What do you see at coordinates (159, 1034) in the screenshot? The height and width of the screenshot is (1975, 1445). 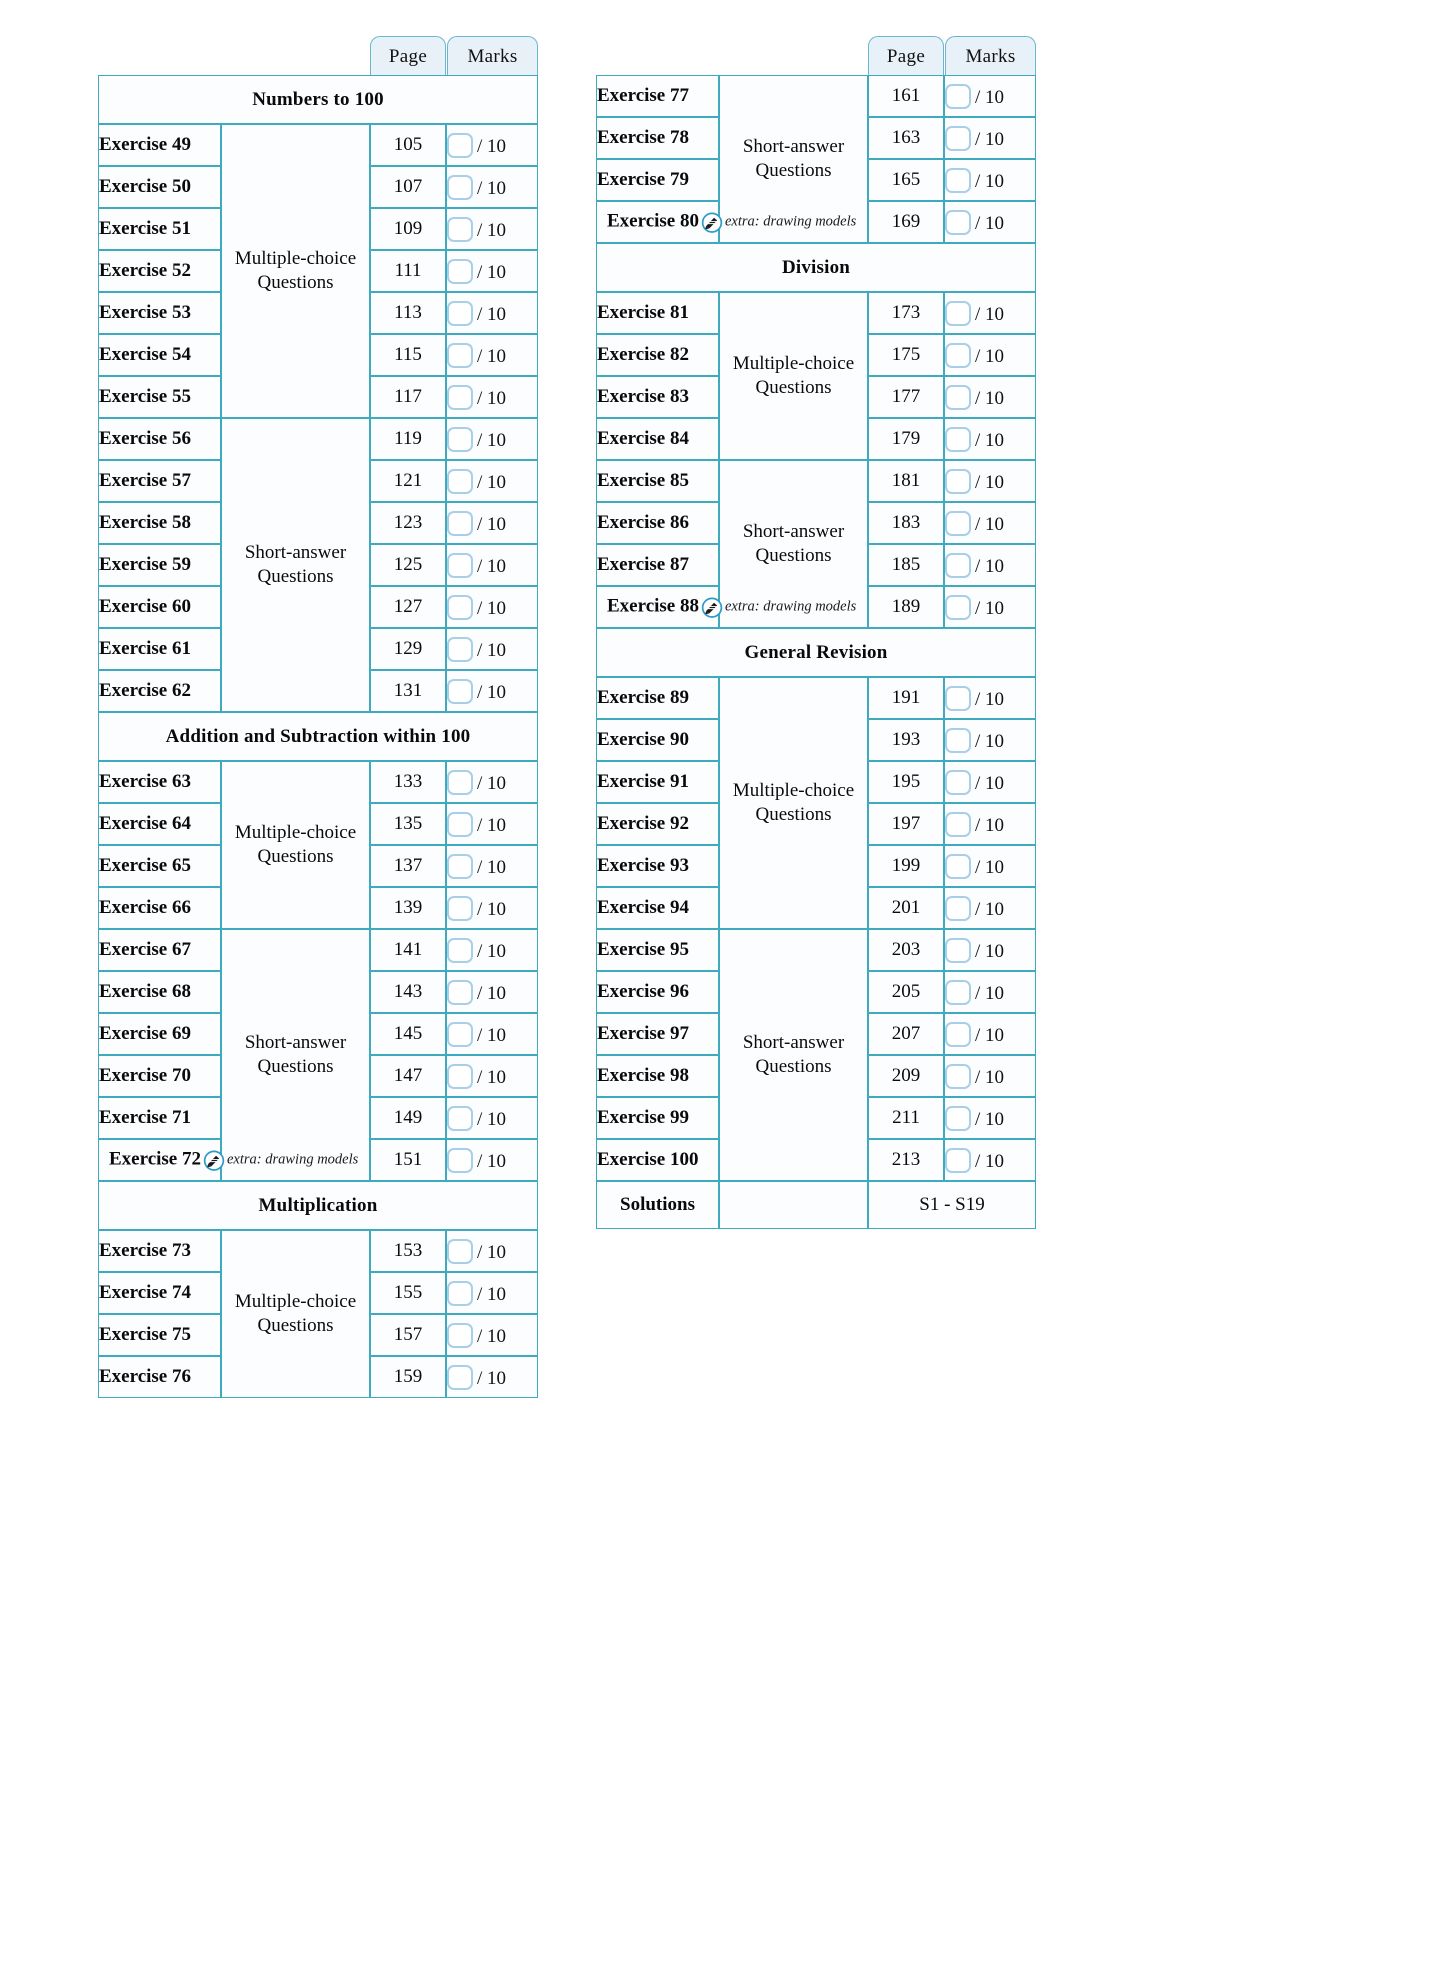 I see `exercise-label-cell: Exercise 69` at bounding box center [159, 1034].